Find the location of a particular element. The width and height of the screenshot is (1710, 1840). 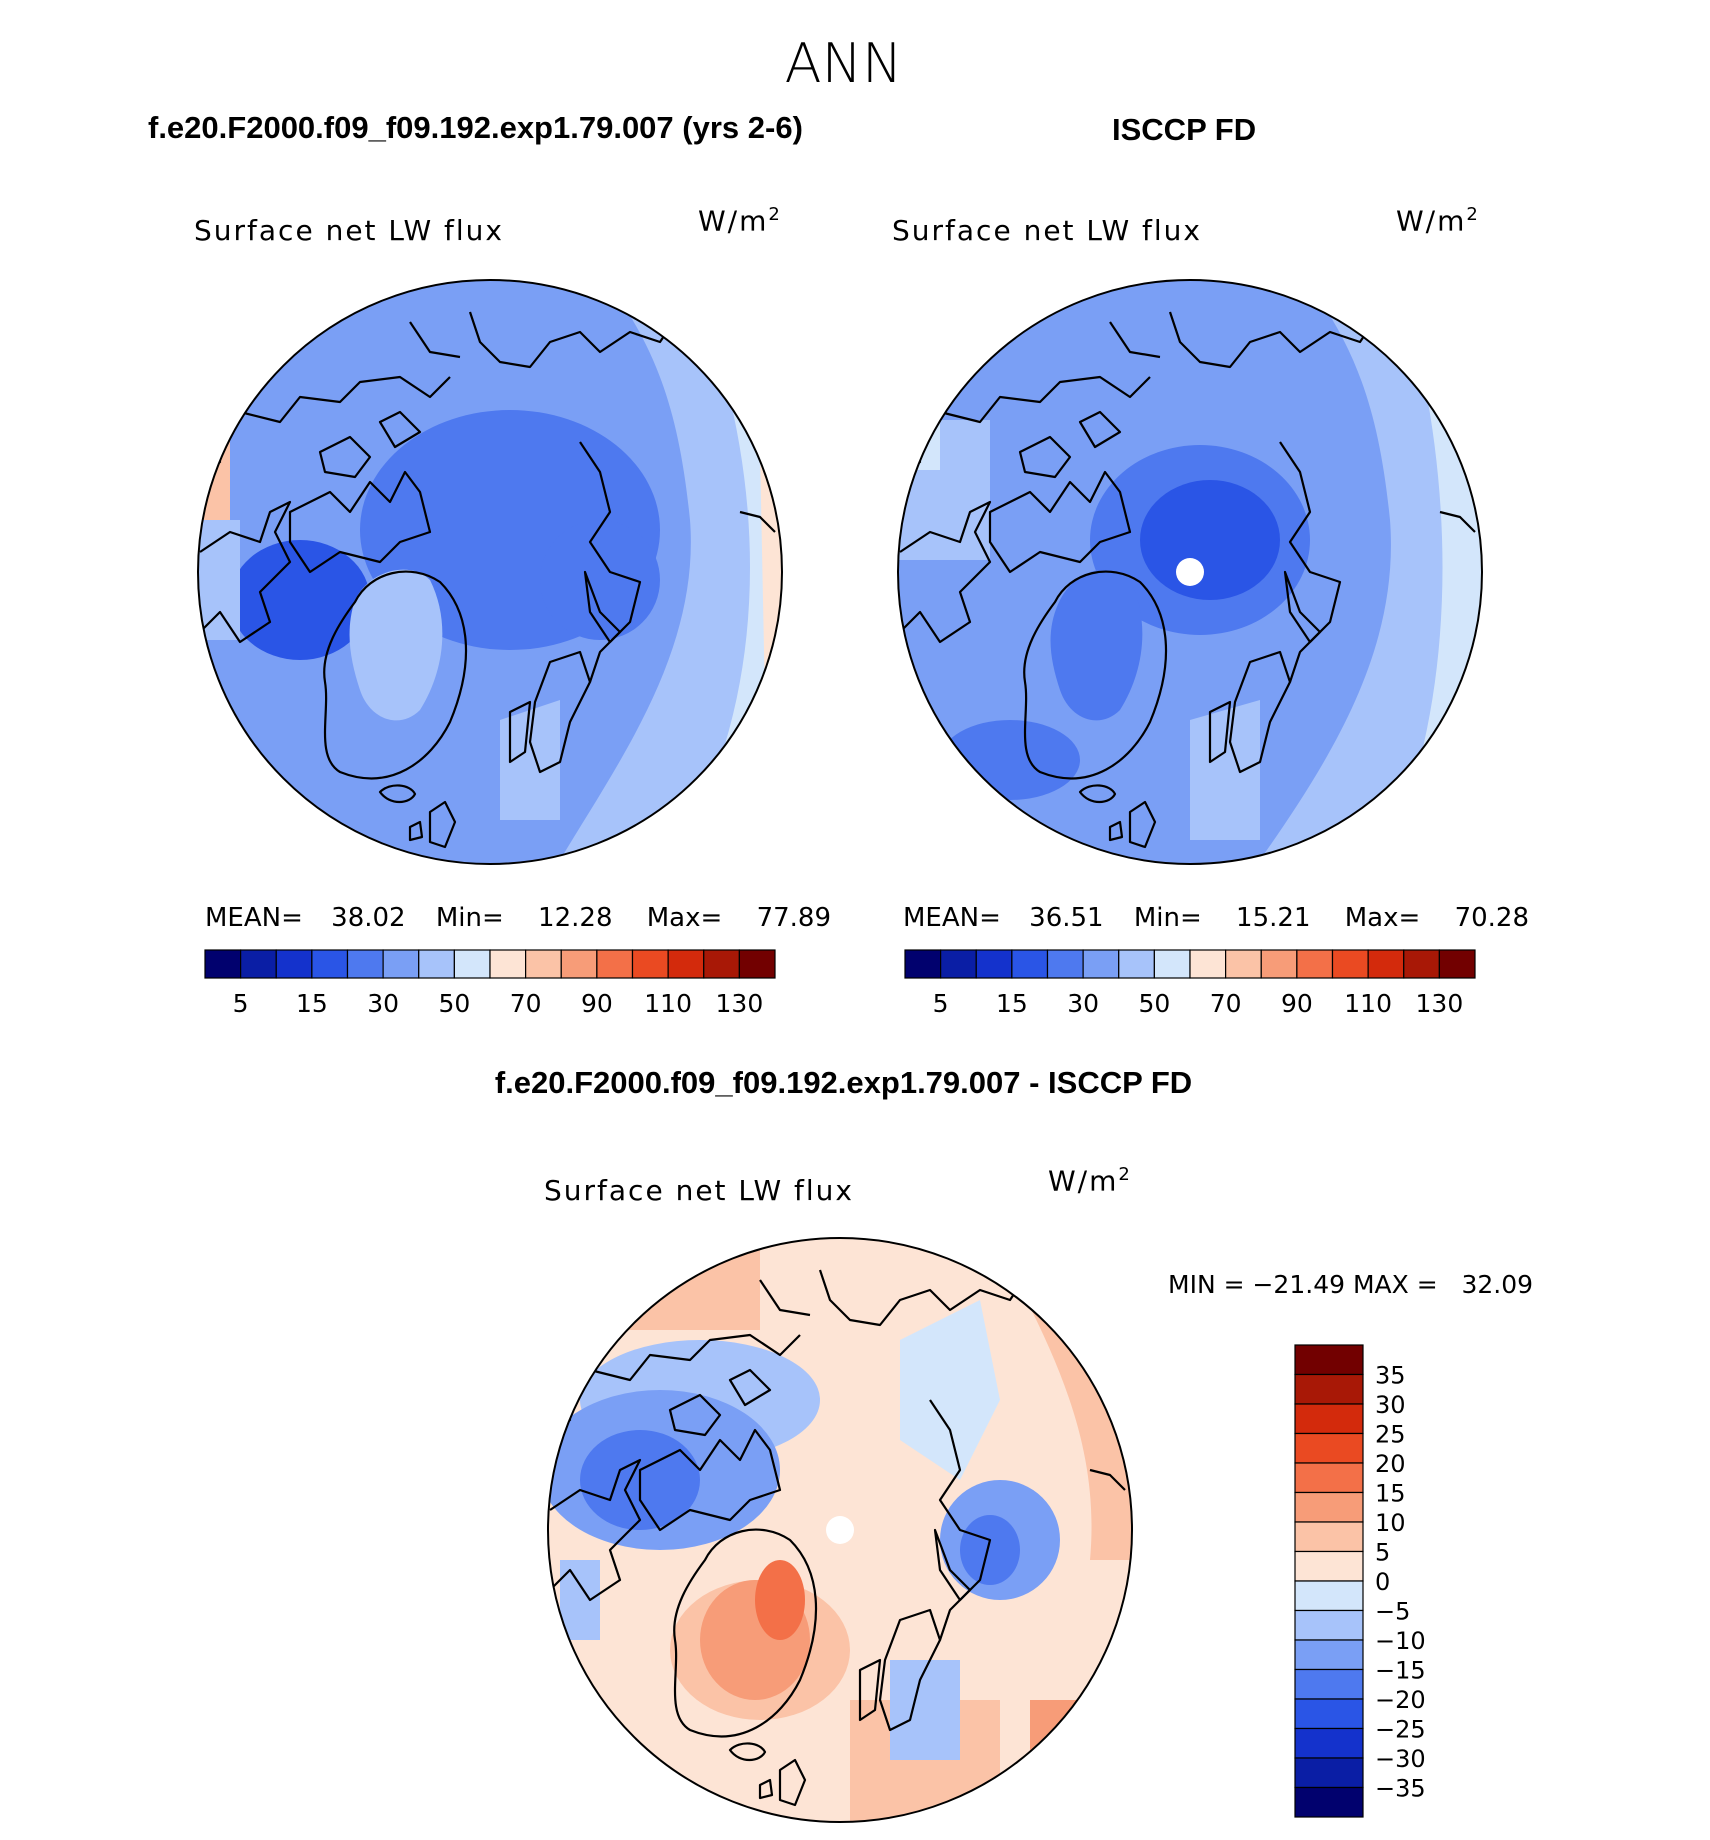

panel1-min-value: 12.28 is located at coordinates (575, 918).